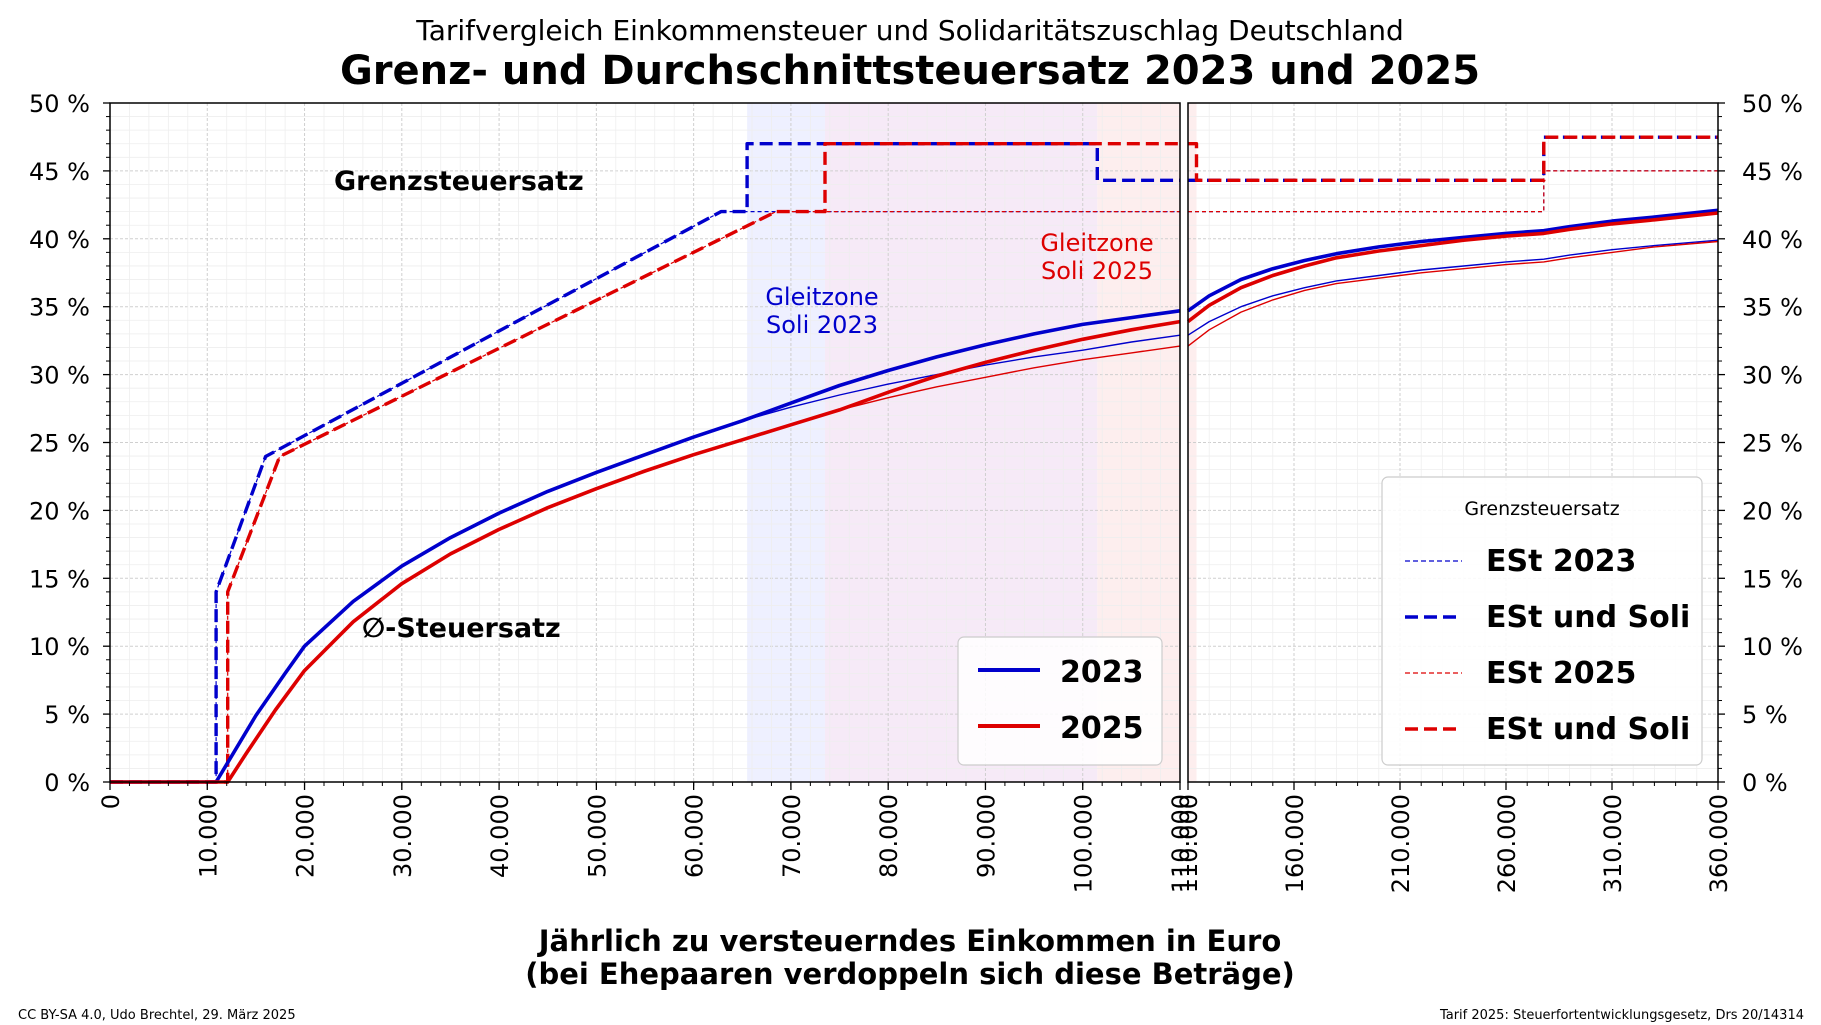 The width and height of the screenshot is (1821, 1025). I want to click on series-line-right-2023-thick, so click(1452, 260).